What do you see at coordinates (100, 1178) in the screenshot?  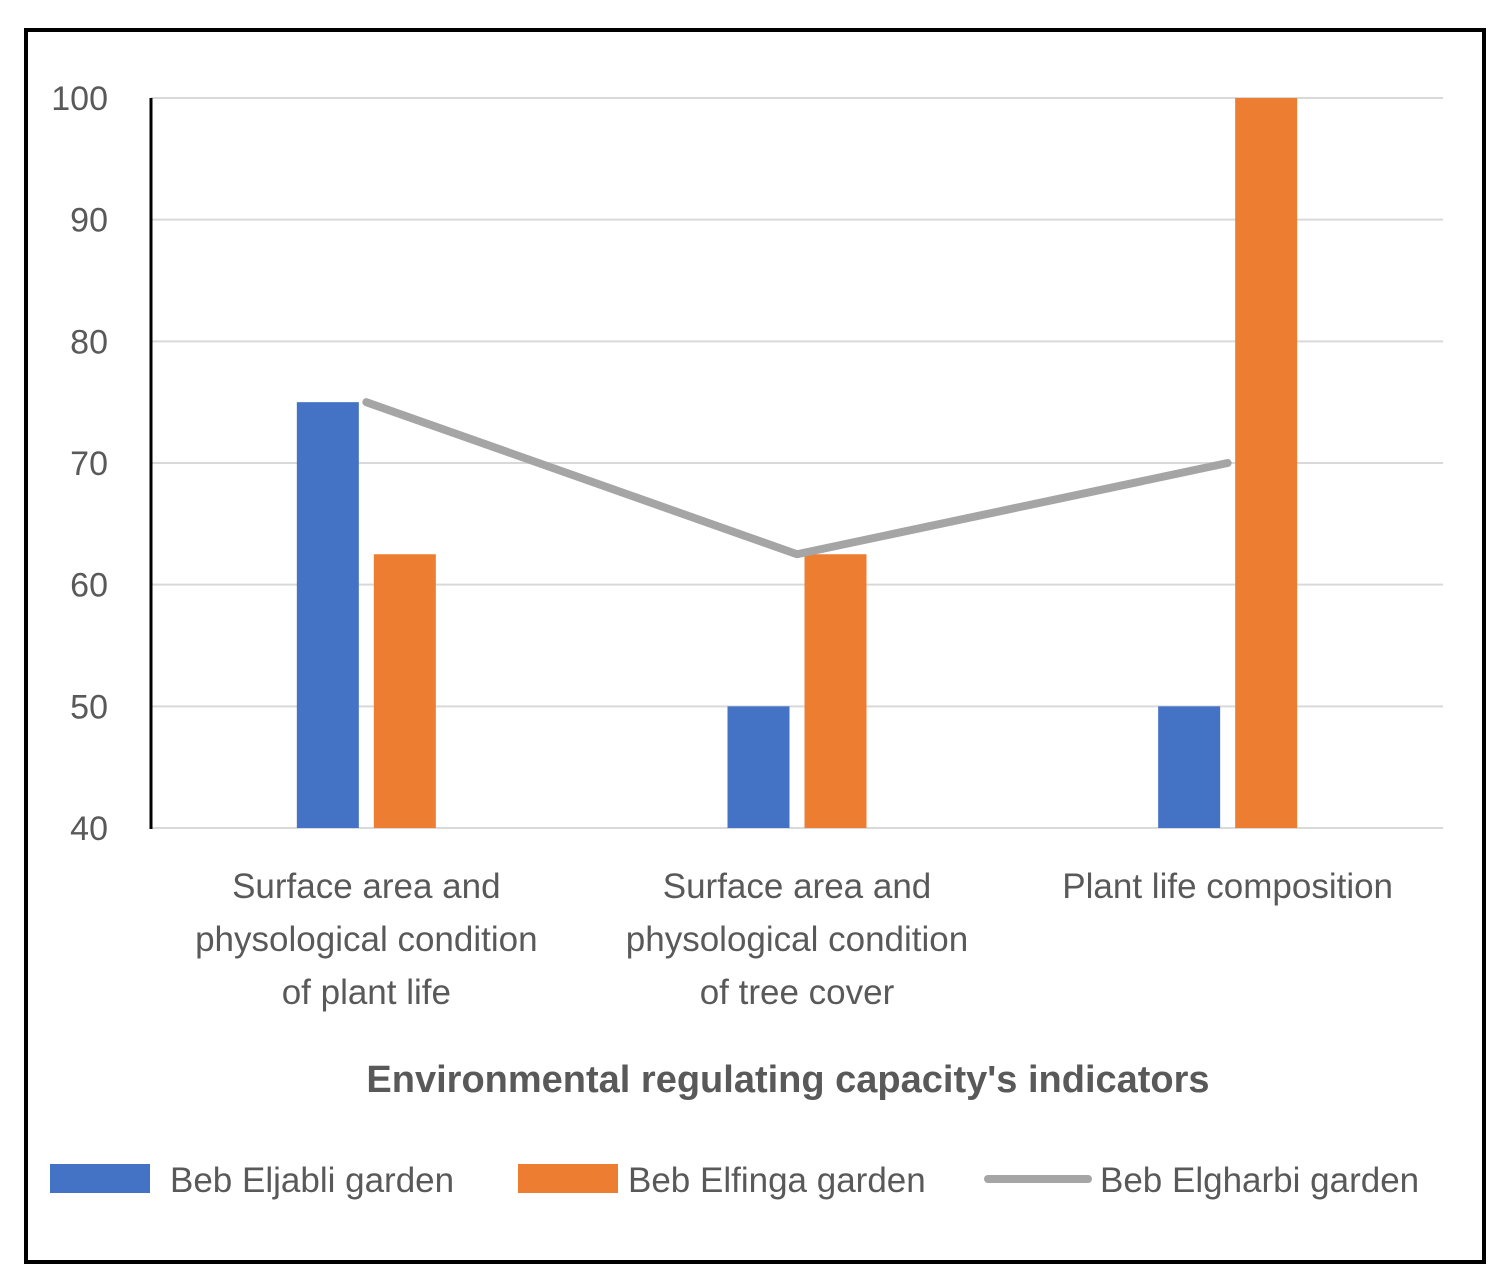 I see `legend-swatch-beb-eljabli-garden` at bounding box center [100, 1178].